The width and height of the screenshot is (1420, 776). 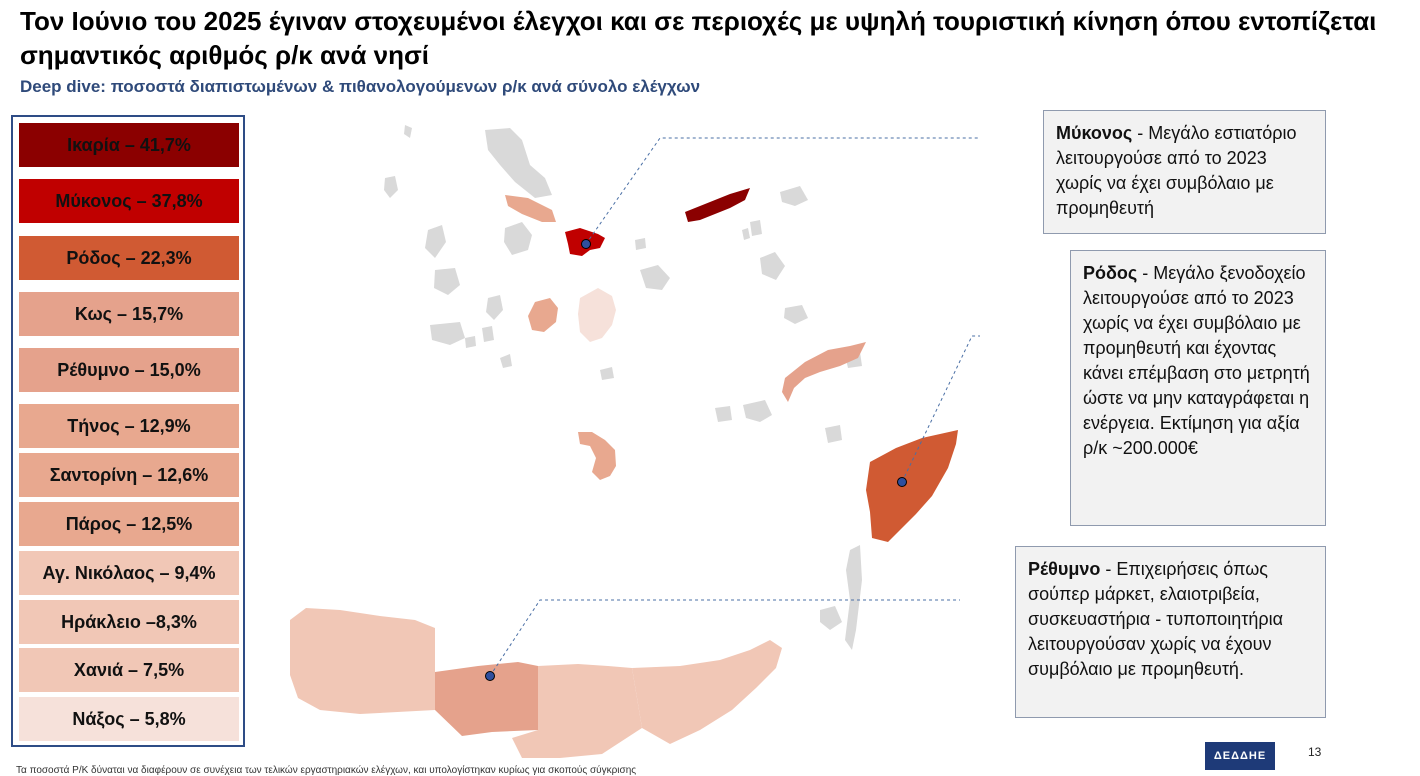 I want to click on legend-label: Ηράκλειο –8,3%, so click(x=129, y=621).